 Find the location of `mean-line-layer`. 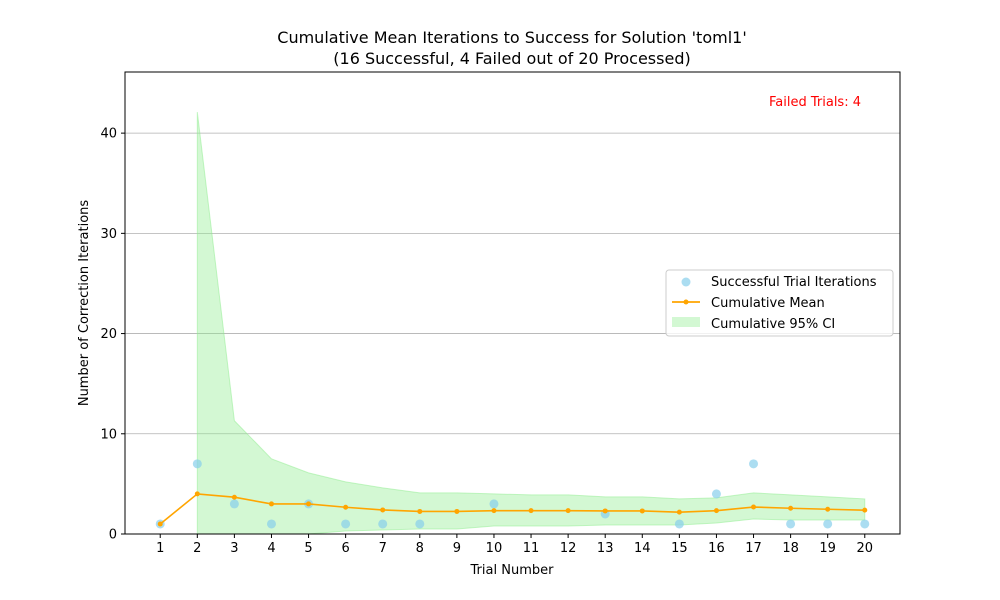

mean-line-layer is located at coordinates (512, 509).